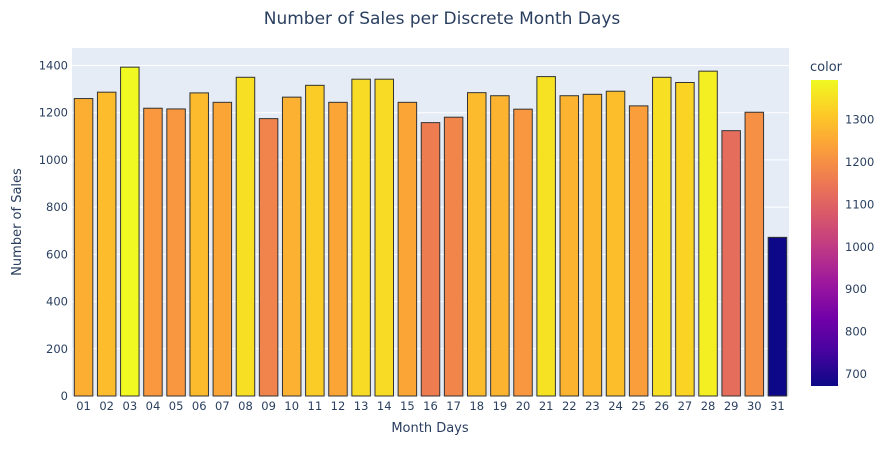 This screenshot has height=455, width=883. Describe the element at coordinates (523, 406) in the screenshot. I see `x-tick-label: 20` at that location.